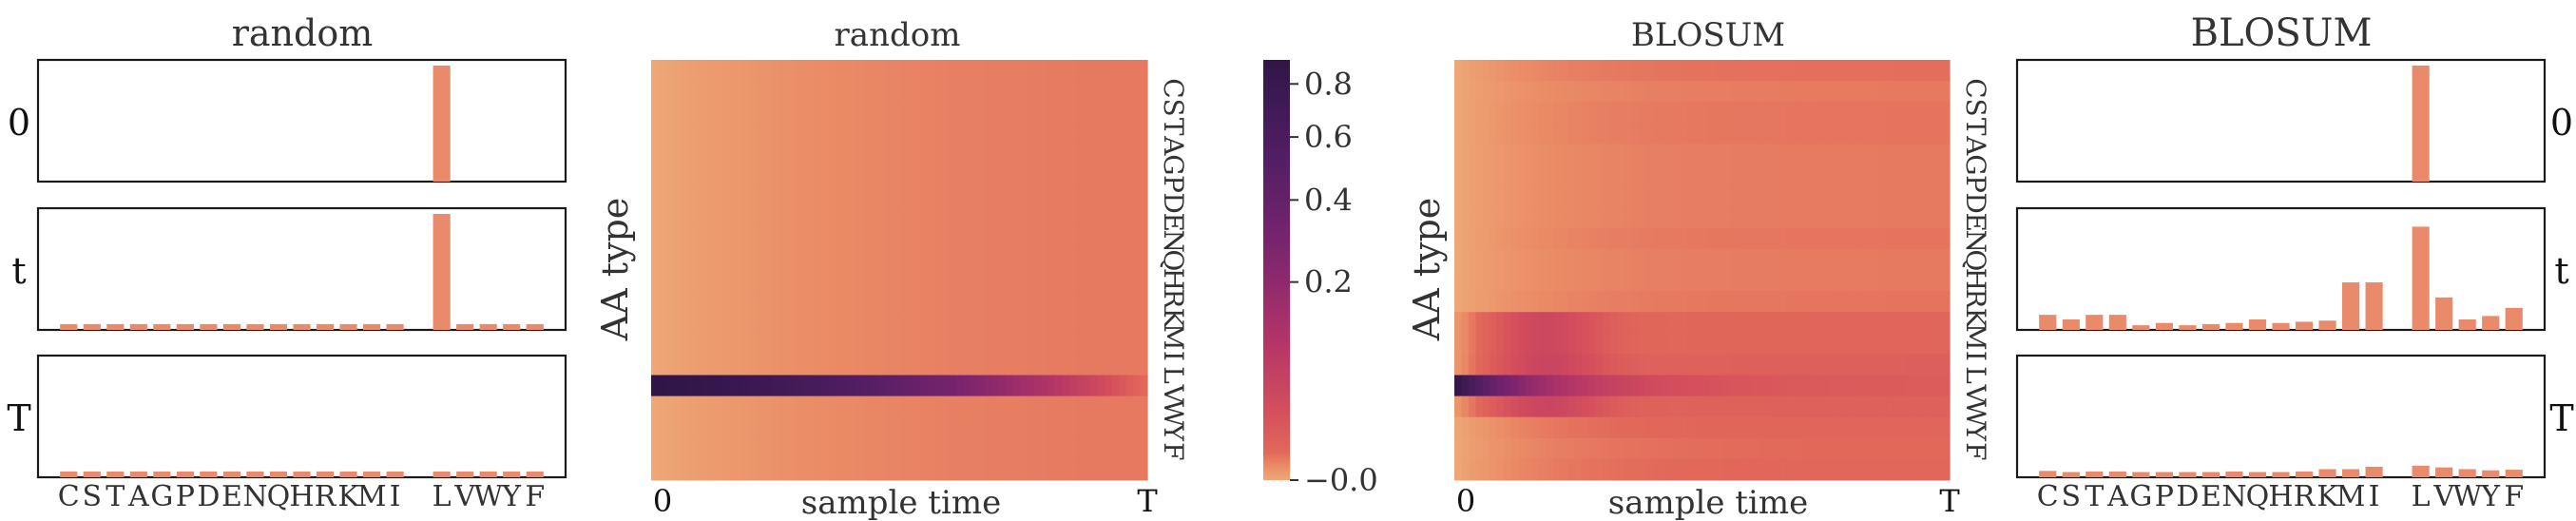 The width and height of the screenshot is (2576, 521). Describe the element at coordinates (898, 35) in the screenshot. I see `random-heatmap-title: random` at that location.